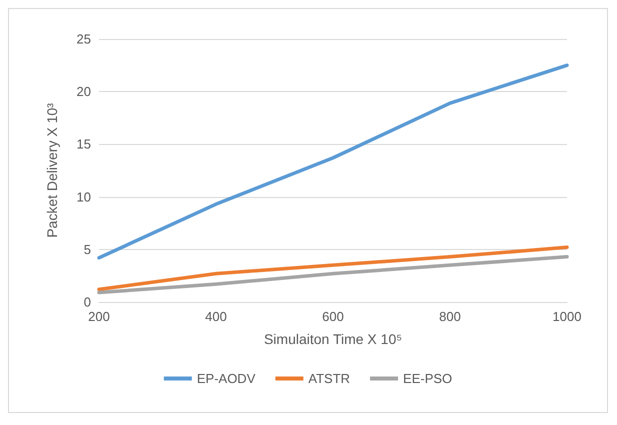  Describe the element at coordinates (83, 196) in the screenshot. I see `y-tick-label: 10` at that location.